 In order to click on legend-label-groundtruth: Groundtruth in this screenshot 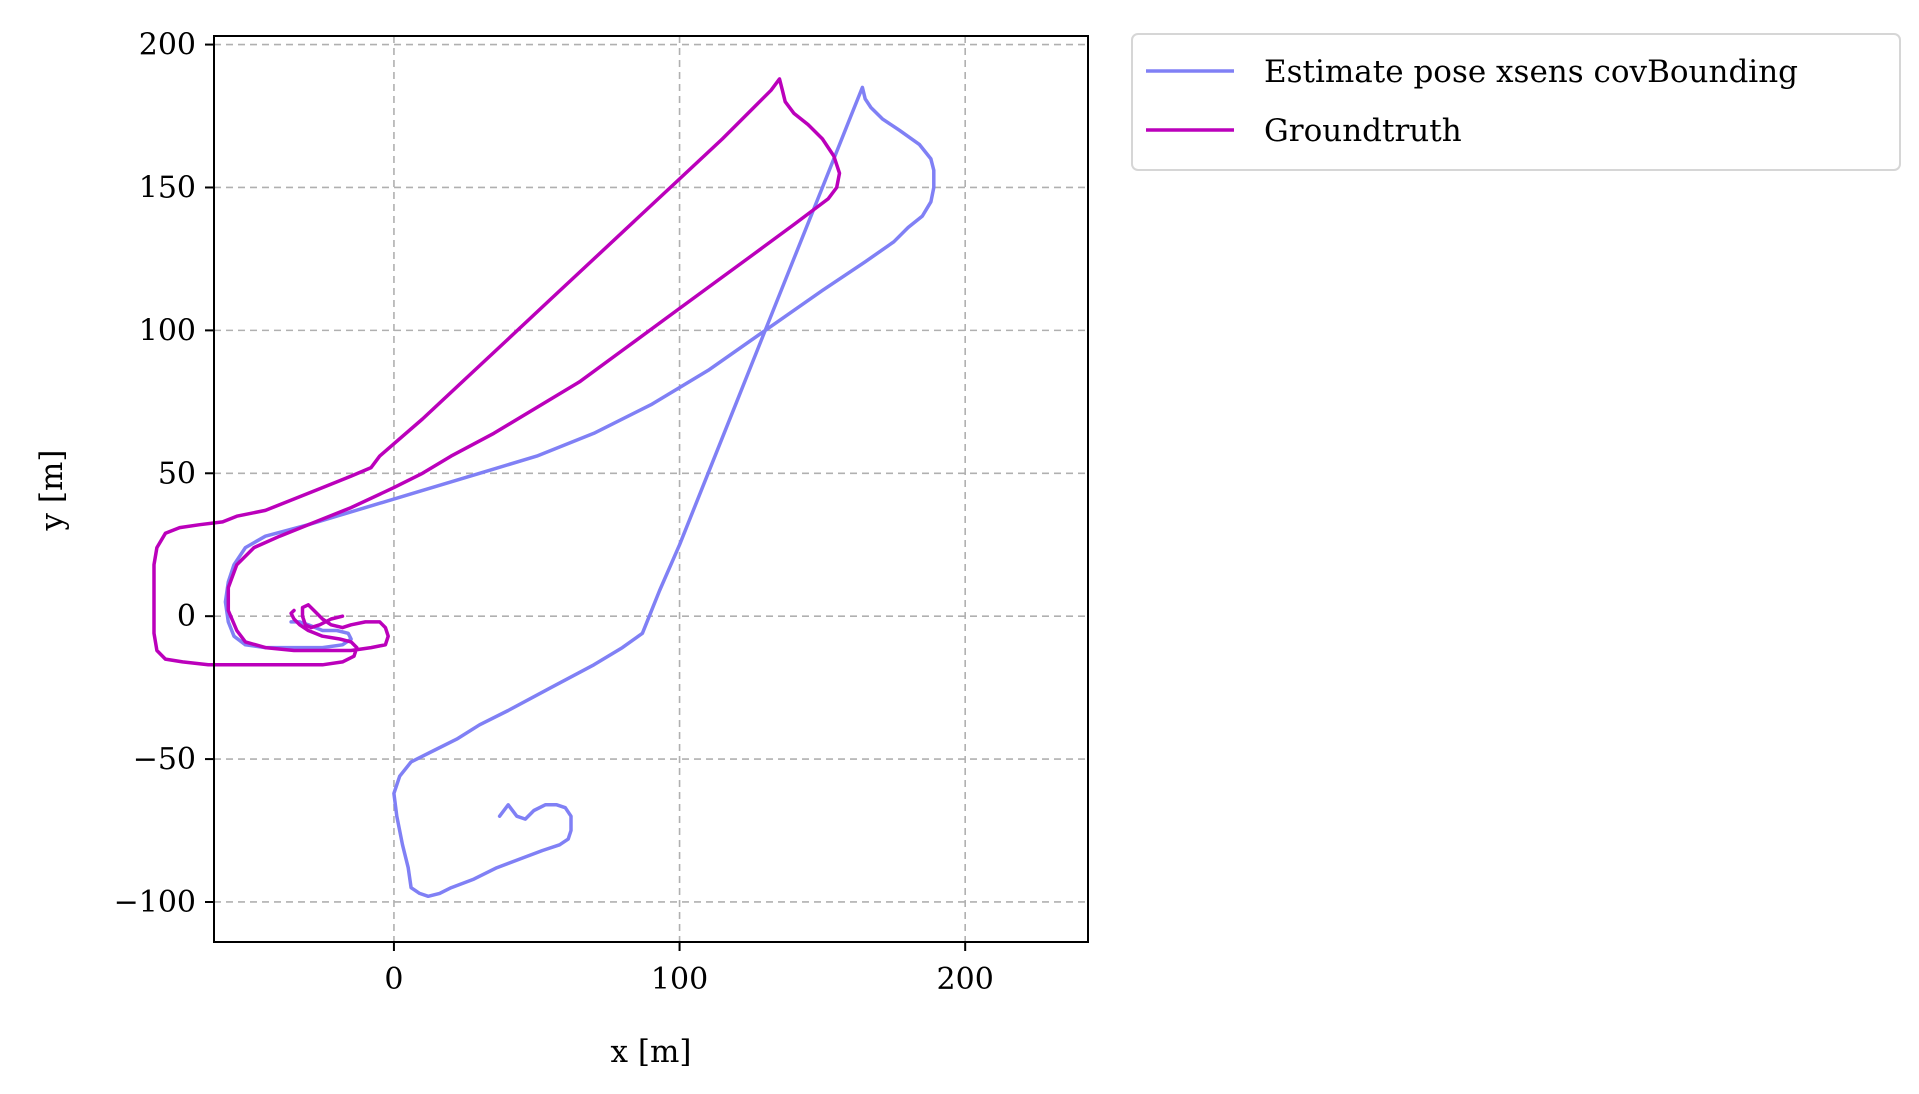, I will do `click(1363, 131)`.